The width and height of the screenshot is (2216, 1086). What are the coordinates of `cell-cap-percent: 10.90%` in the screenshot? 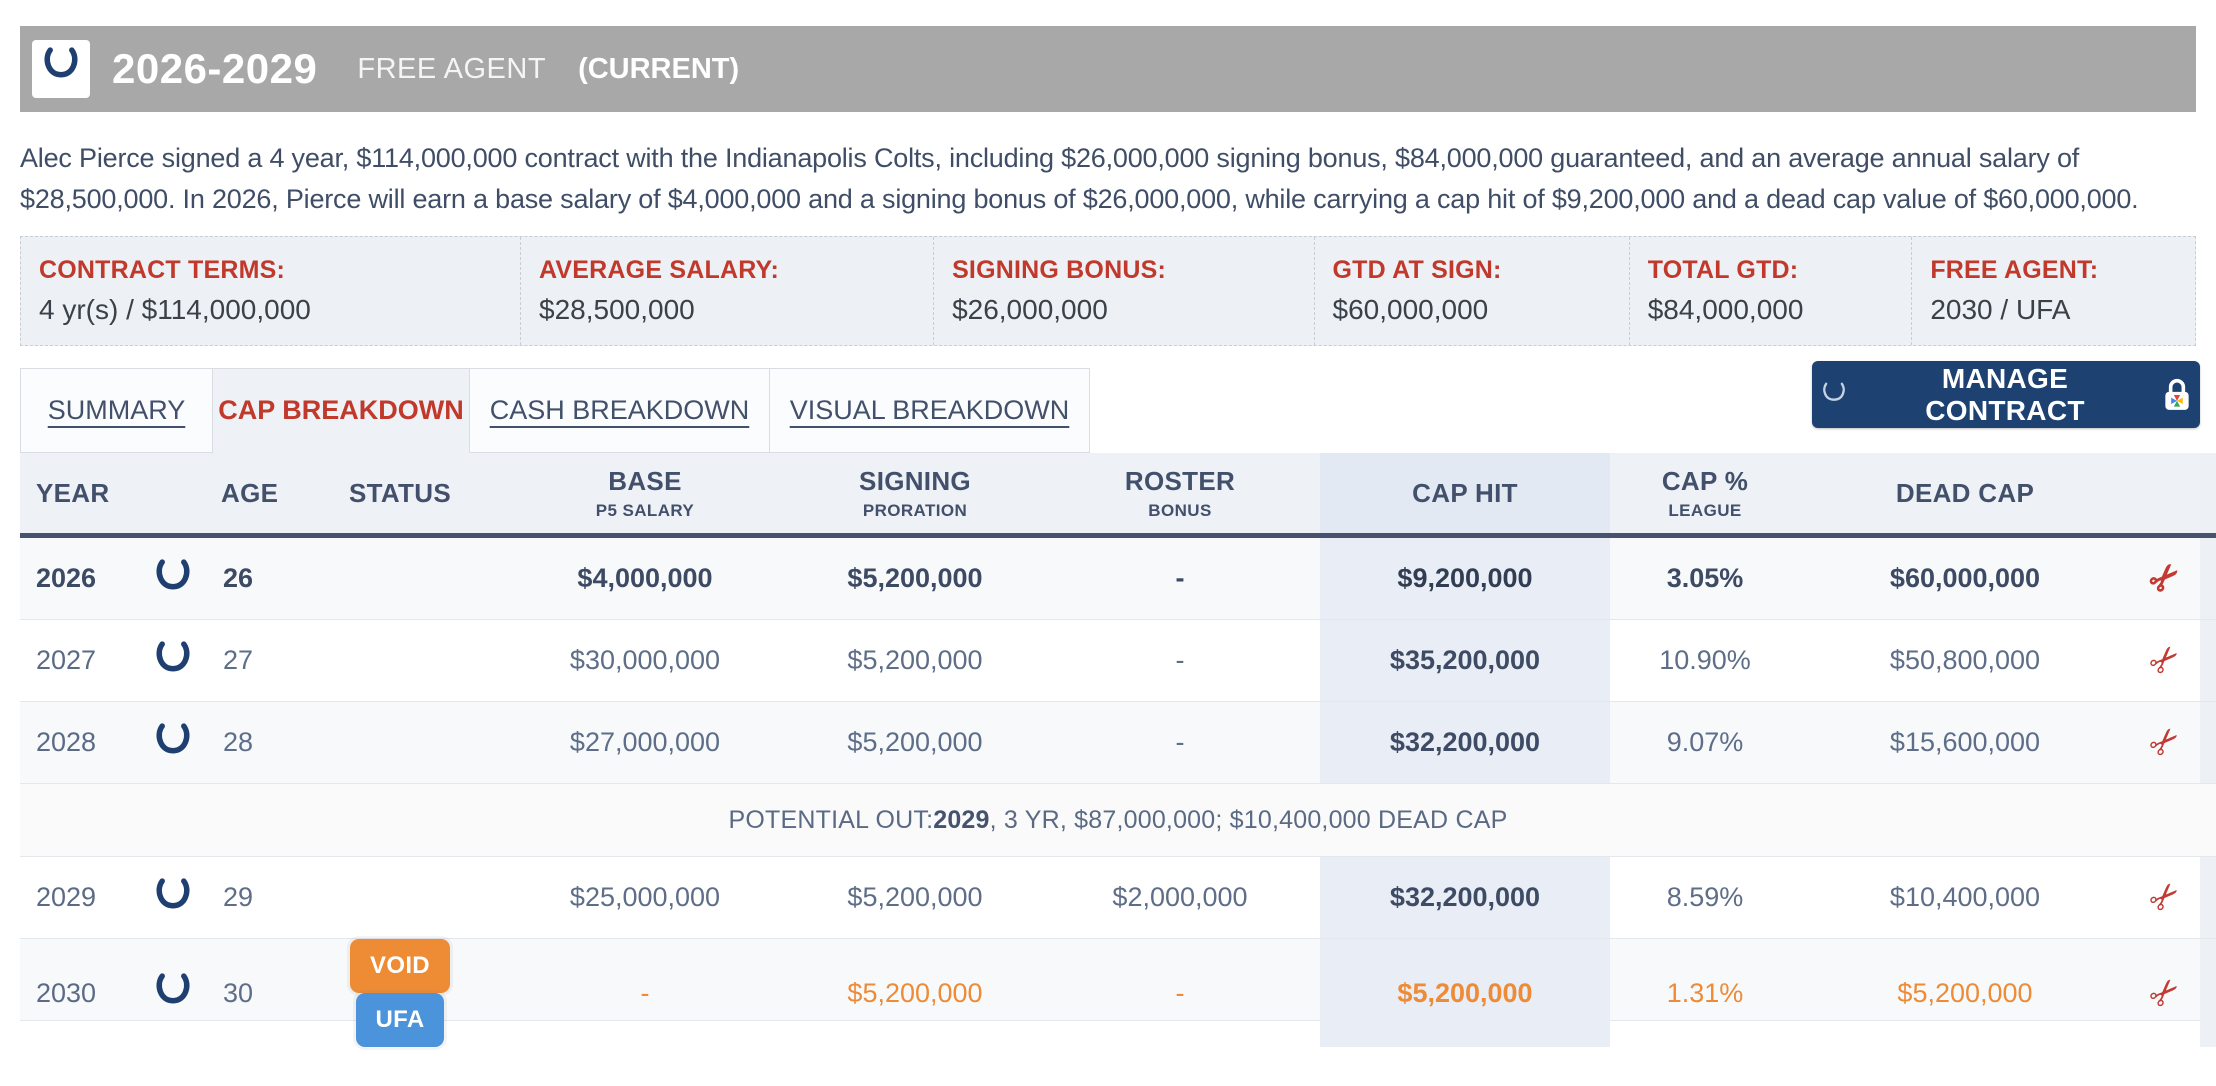 It's located at (1705, 660).